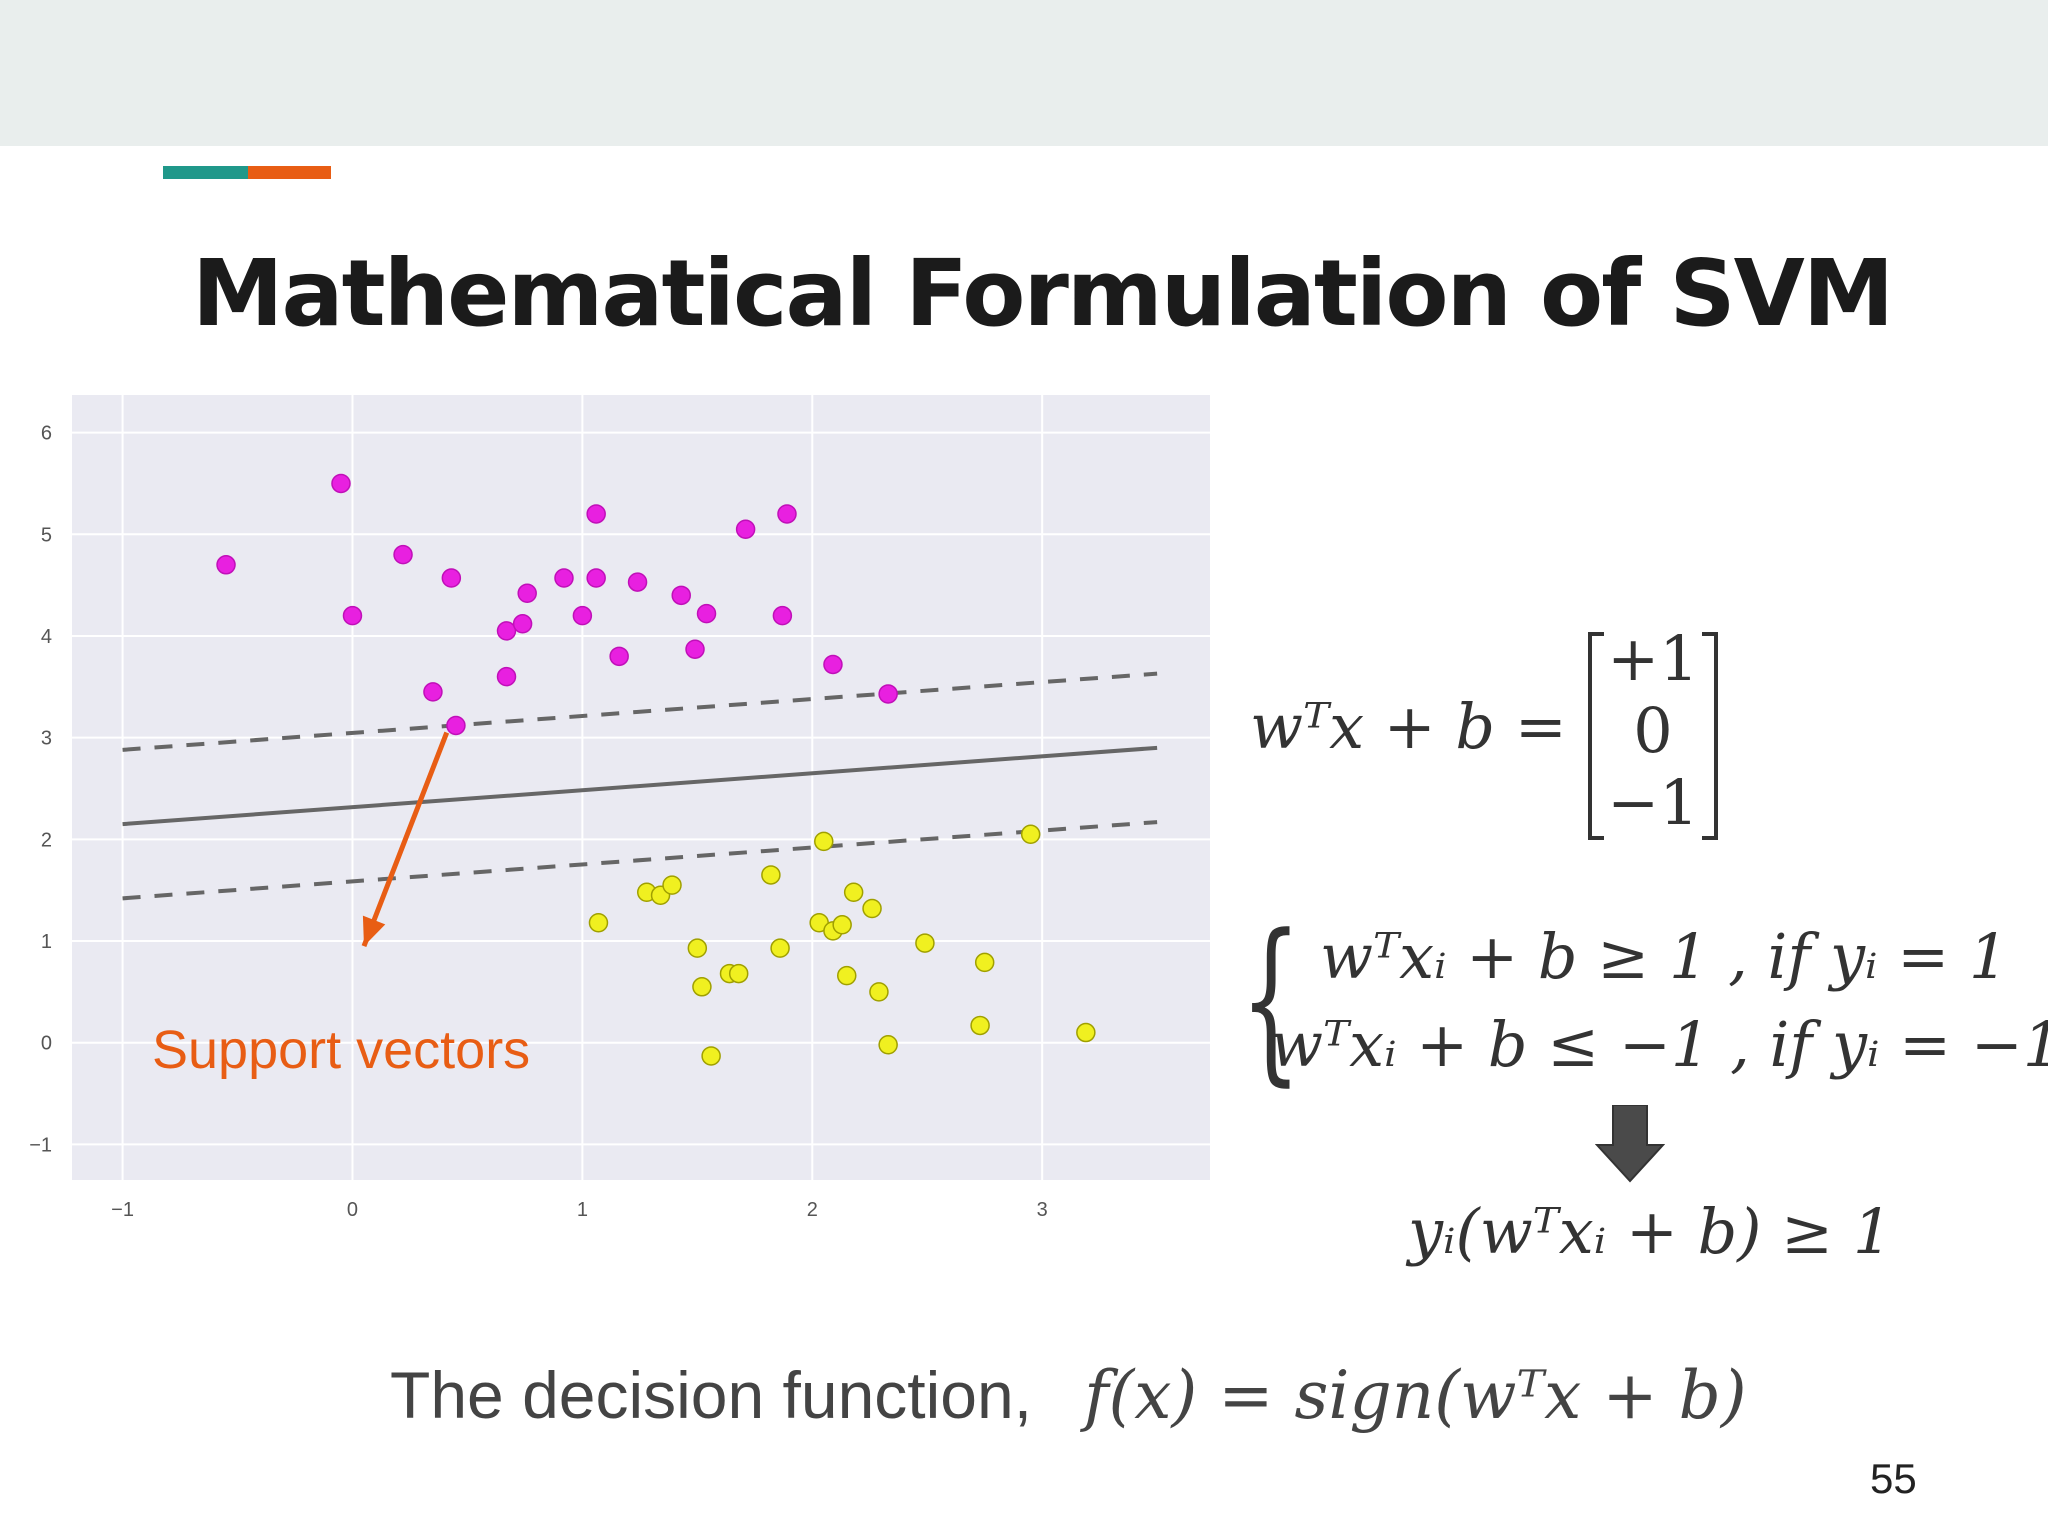  Describe the element at coordinates (1664, 956) in the screenshot. I see `constraint-positive: wᵀxᵢ + b ≥ 1 , if yᵢ = 1` at that location.